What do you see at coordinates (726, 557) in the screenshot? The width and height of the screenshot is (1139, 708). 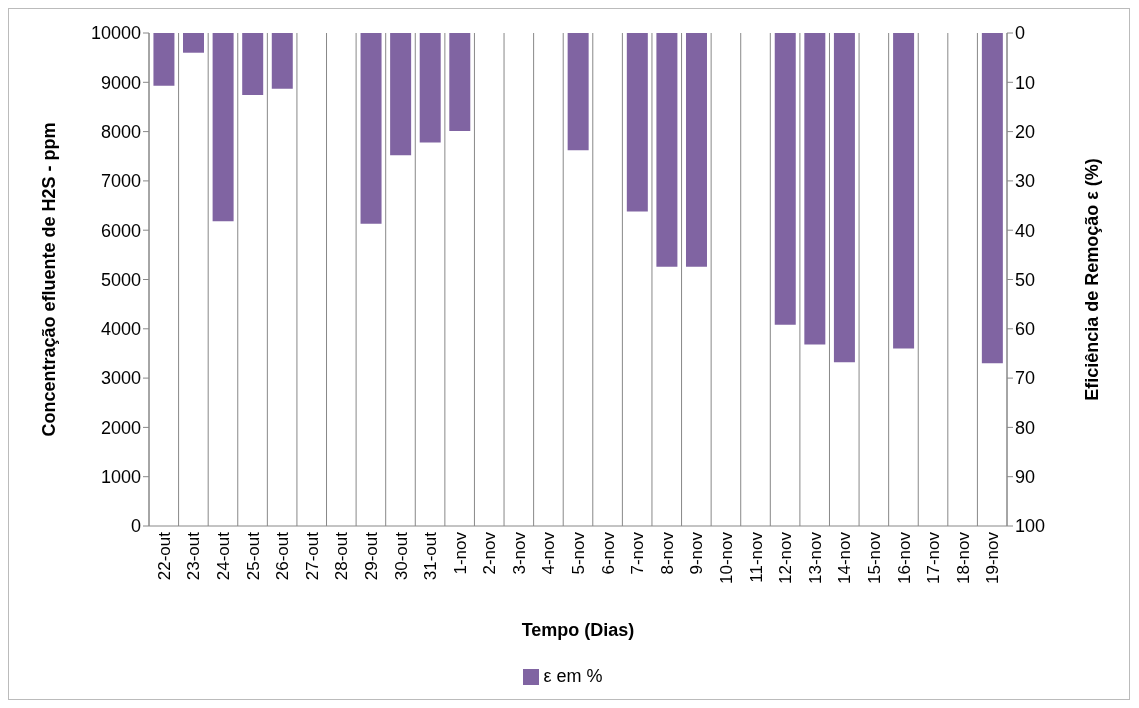 I see `x-tick-label: 10-nov` at bounding box center [726, 557].